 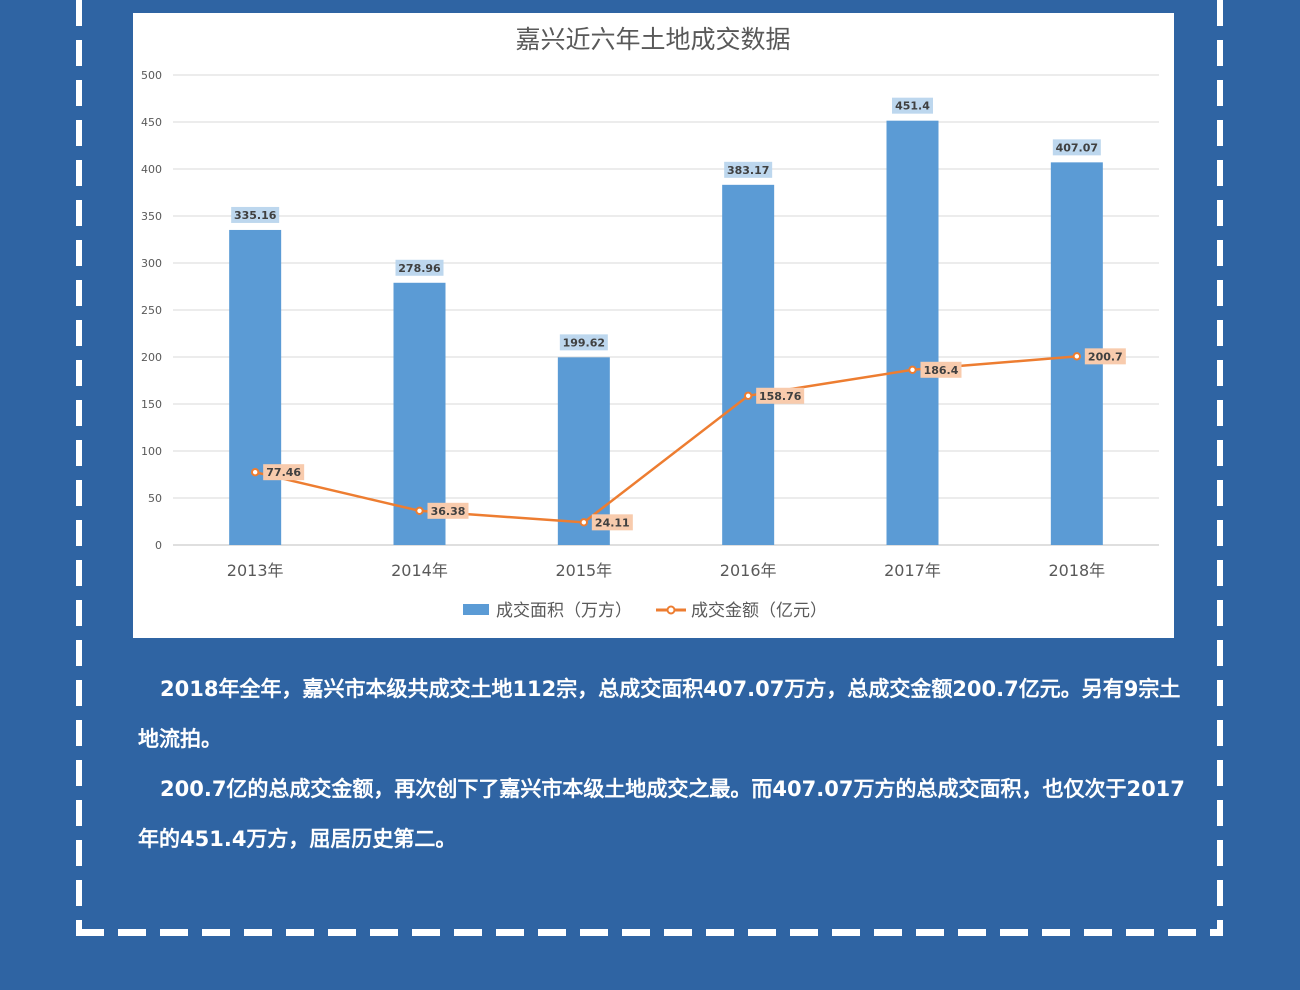 What do you see at coordinates (583, 570) in the screenshot?
I see `x-tick-label: 2015年` at bounding box center [583, 570].